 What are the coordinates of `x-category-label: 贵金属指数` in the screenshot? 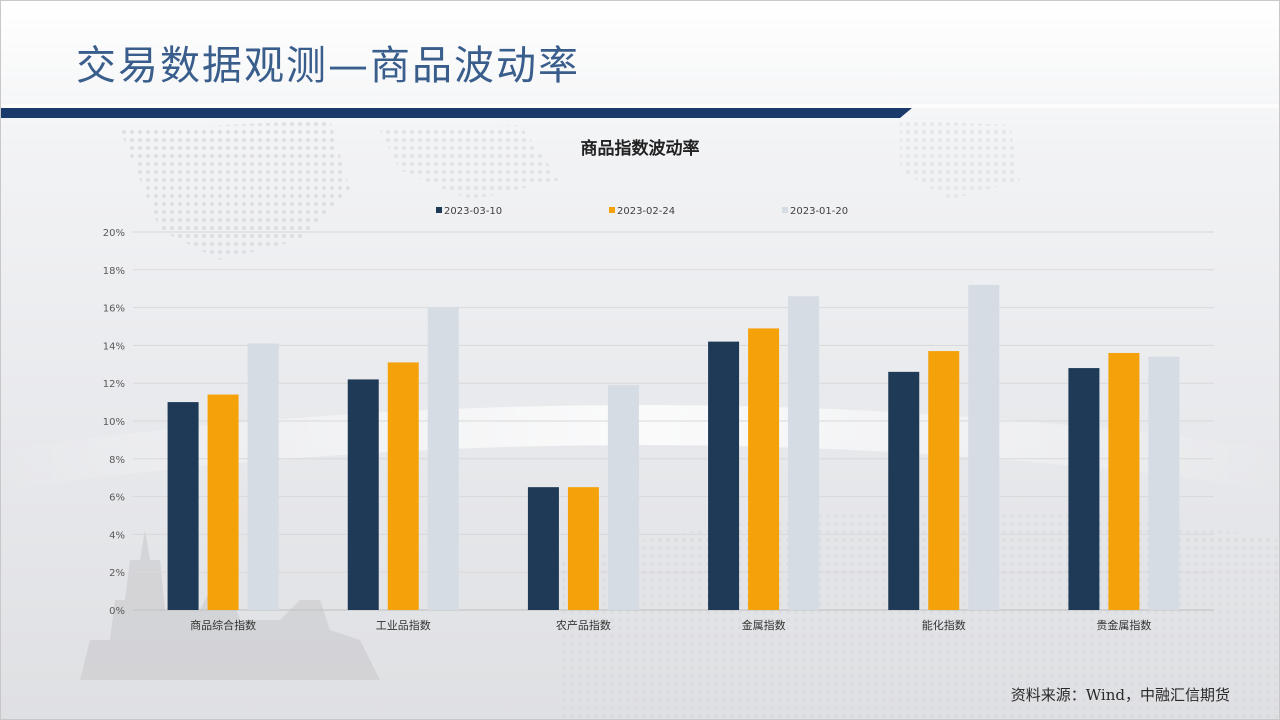 It's located at (1123, 625).